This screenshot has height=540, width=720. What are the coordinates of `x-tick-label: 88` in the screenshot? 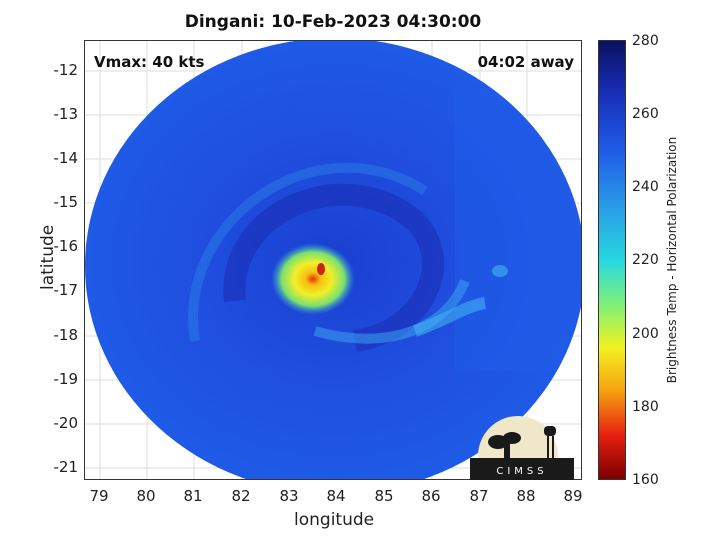 It's located at (526, 496).